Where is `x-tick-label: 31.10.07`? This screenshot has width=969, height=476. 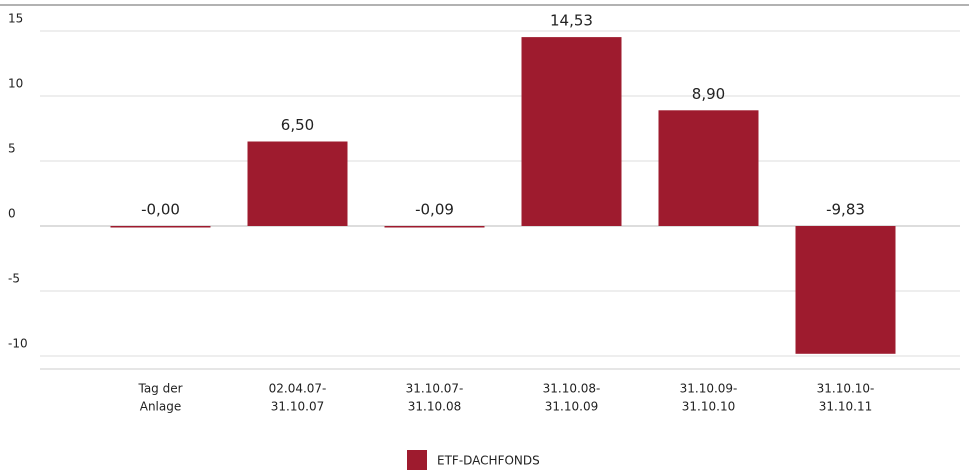 x-tick-label: 31.10.07 is located at coordinates (297, 407).